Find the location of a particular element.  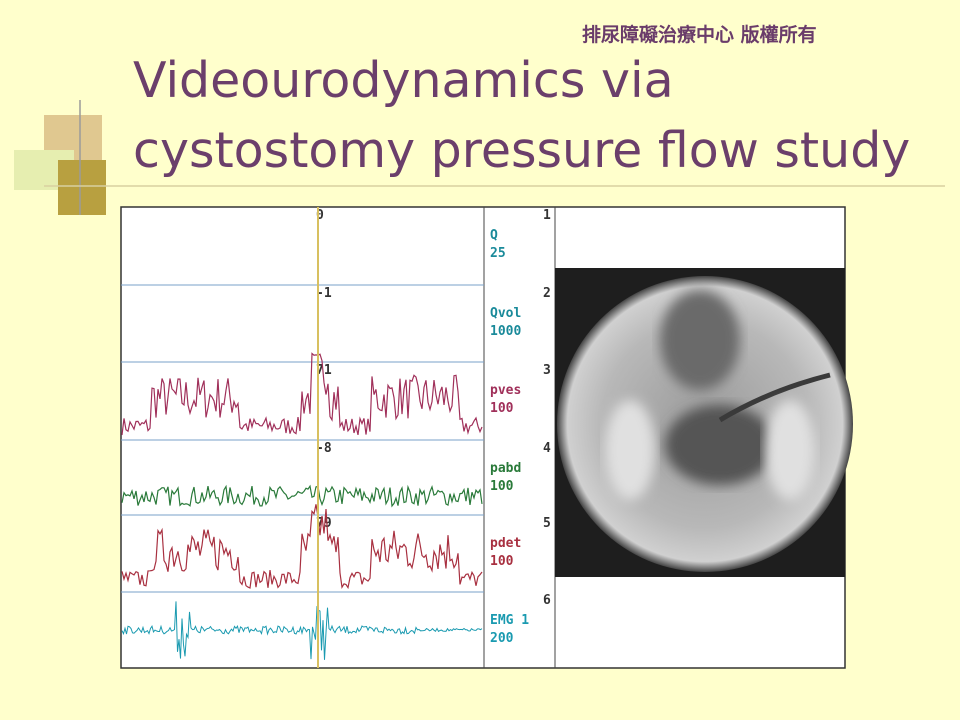

xray-image is located at coordinates (704, 422).